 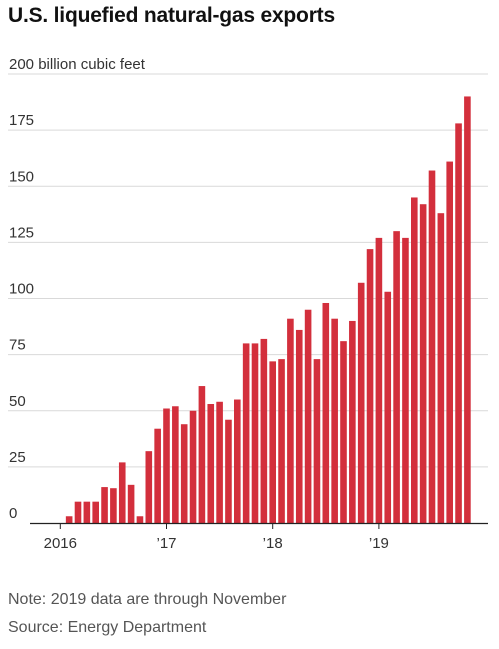 What do you see at coordinates (107, 627) in the screenshot?
I see `chart-source: Source: Energy Department` at bounding box center [107, 627].